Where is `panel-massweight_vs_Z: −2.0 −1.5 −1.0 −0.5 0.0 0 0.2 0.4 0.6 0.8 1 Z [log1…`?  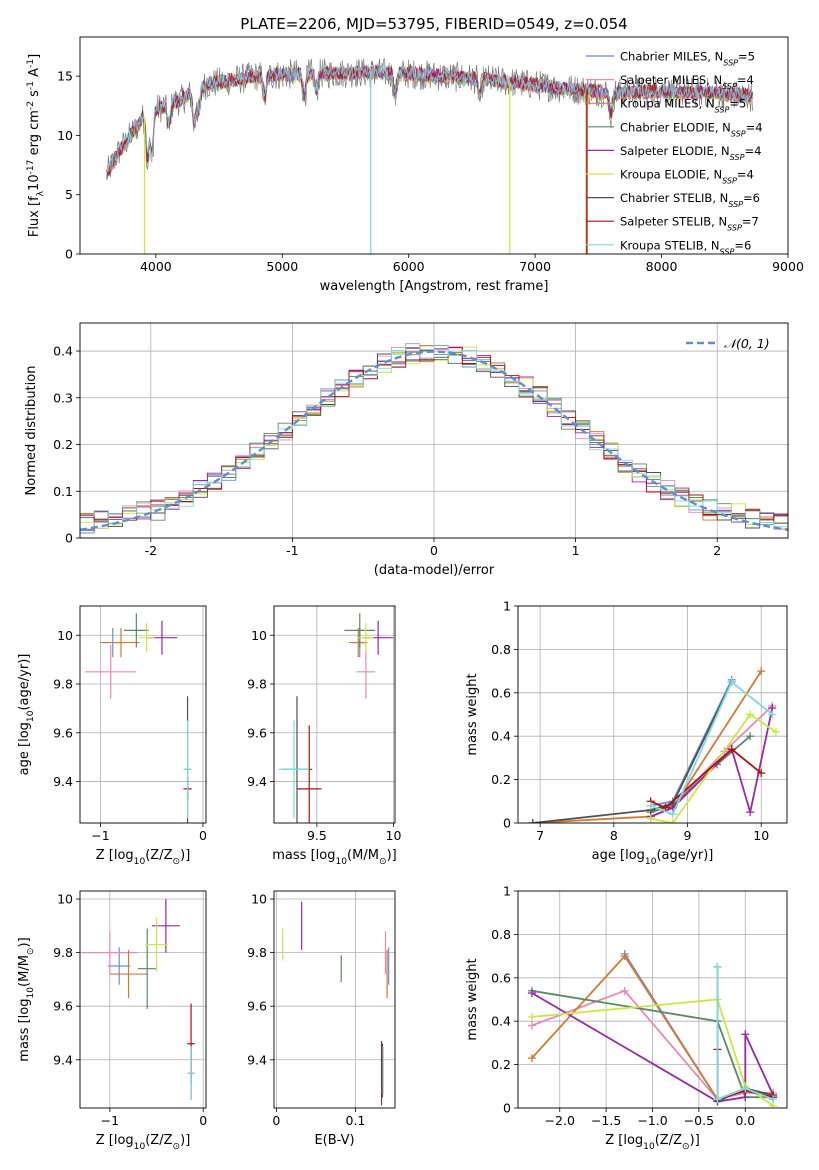
panel-massweight_vs_Z: −2.0 −1.5 −1.0 −0.5 0.0 0 0.2 0.4 0.6 0.8 1 Z [log1… is located at coordinates (626, 1018).